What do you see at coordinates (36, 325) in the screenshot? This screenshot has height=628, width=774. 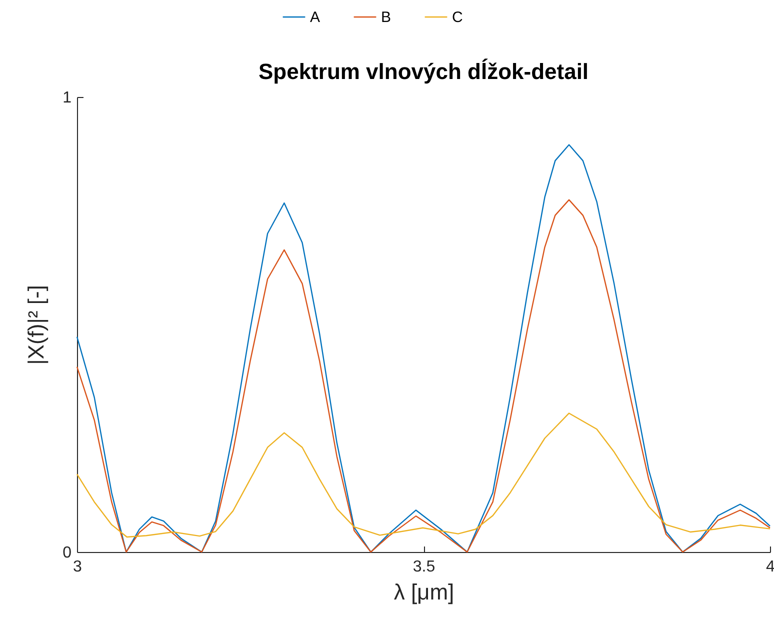 I see `y-axis-title: |X(f)|² [-]` at bounding box center [36, 325].